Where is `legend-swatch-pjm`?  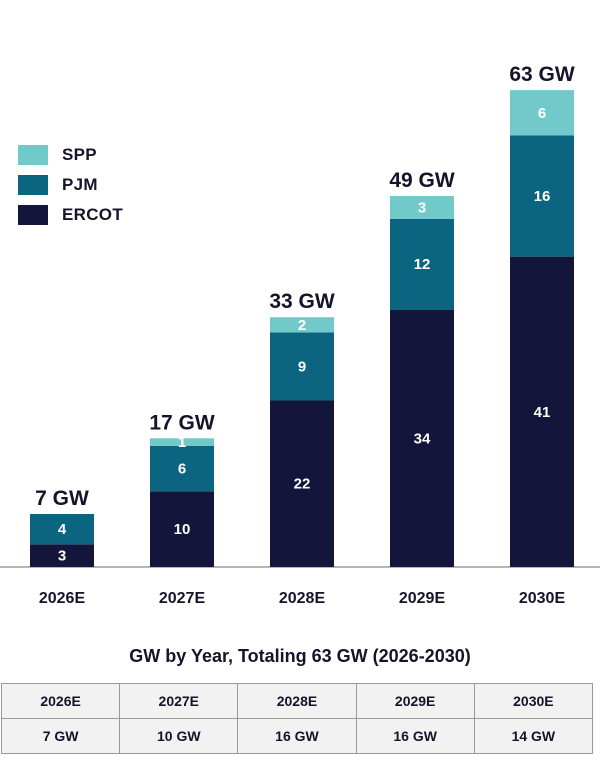 legend-swatch-pjm is located at coordinates (33, 185).